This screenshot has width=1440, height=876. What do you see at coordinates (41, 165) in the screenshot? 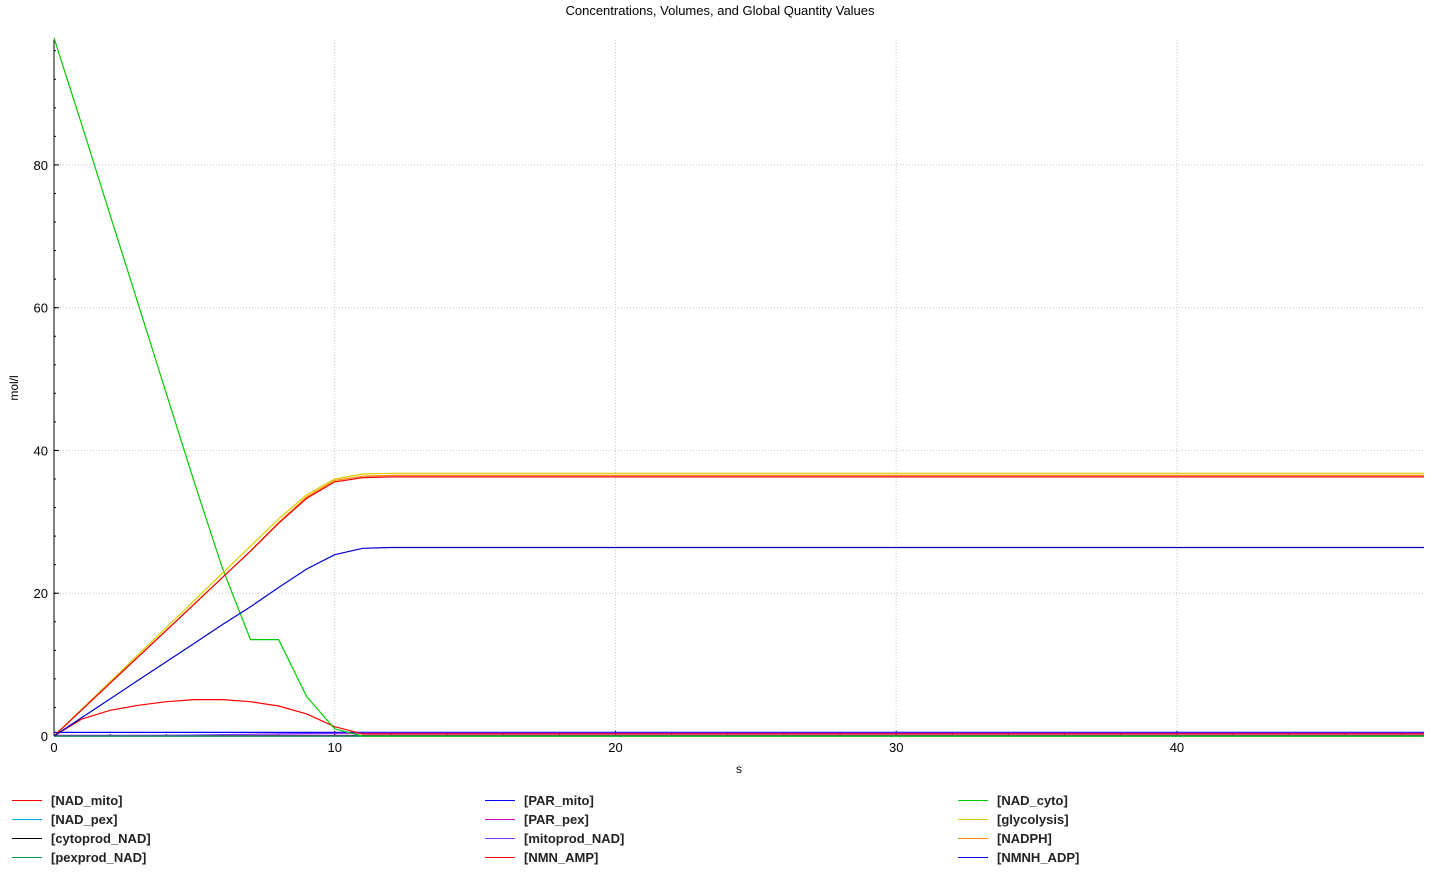
I see `y-tick-label: 80` at bounding box center [41, 165].